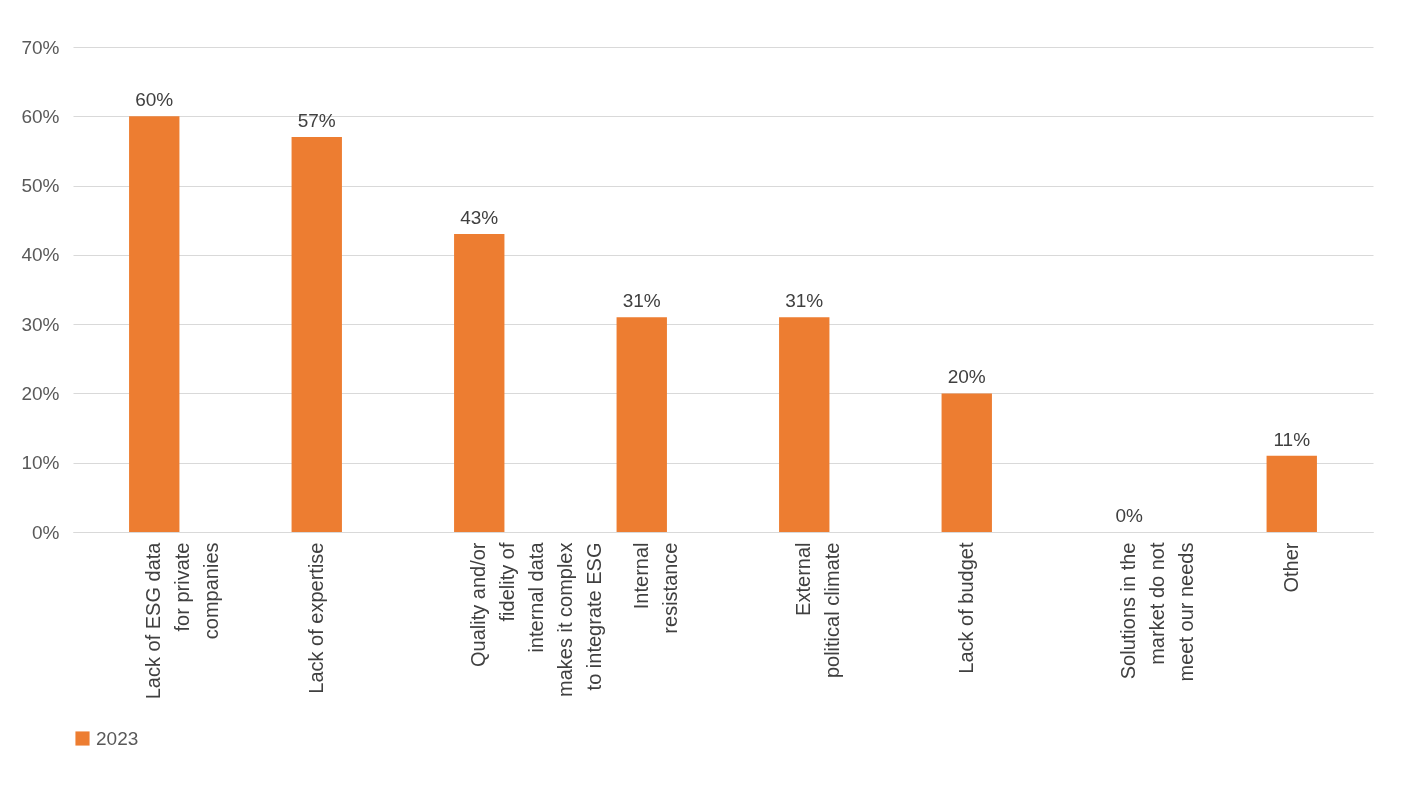 This screenshot has height=789, width=1428. Describe the element at coordinates (40, 324) in the screenshot. I see `y-tick-label: 30%` at that location.